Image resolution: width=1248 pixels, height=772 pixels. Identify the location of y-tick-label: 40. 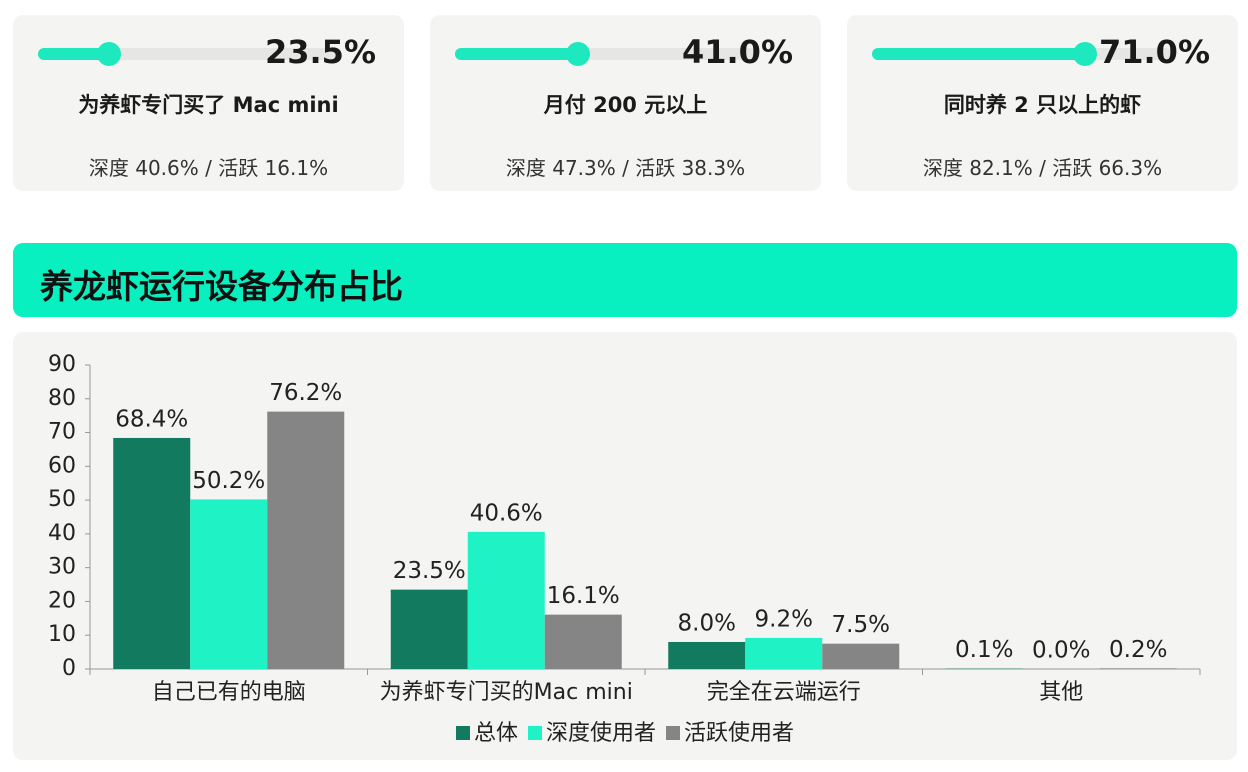
(62, 533).